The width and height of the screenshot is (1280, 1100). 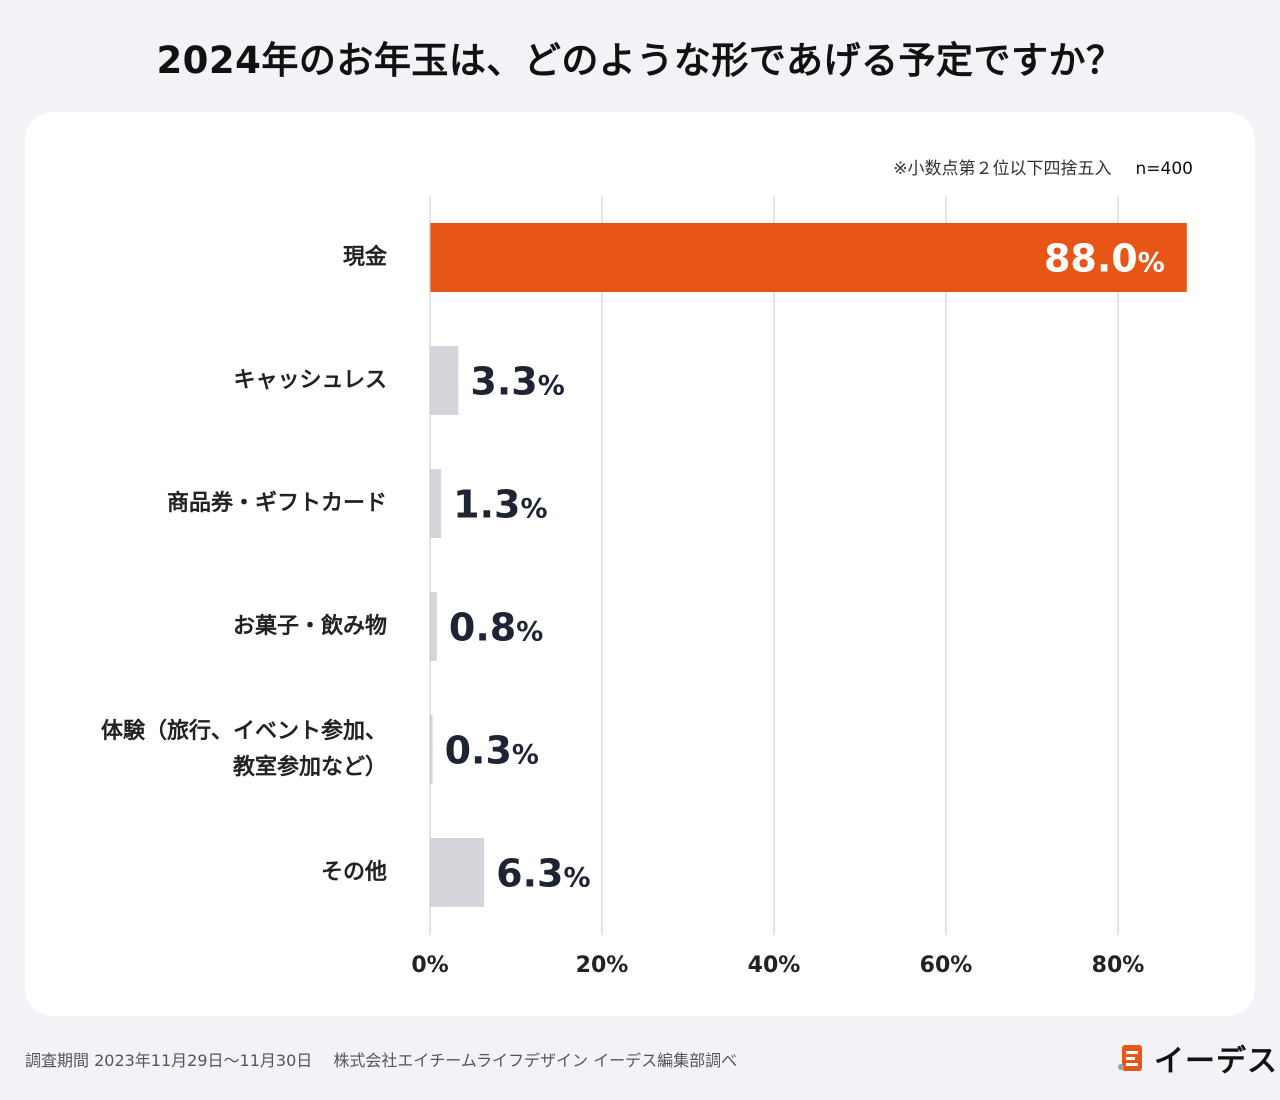 I want to click on category-label: キャッシュレス, so click(x=310, y=381).